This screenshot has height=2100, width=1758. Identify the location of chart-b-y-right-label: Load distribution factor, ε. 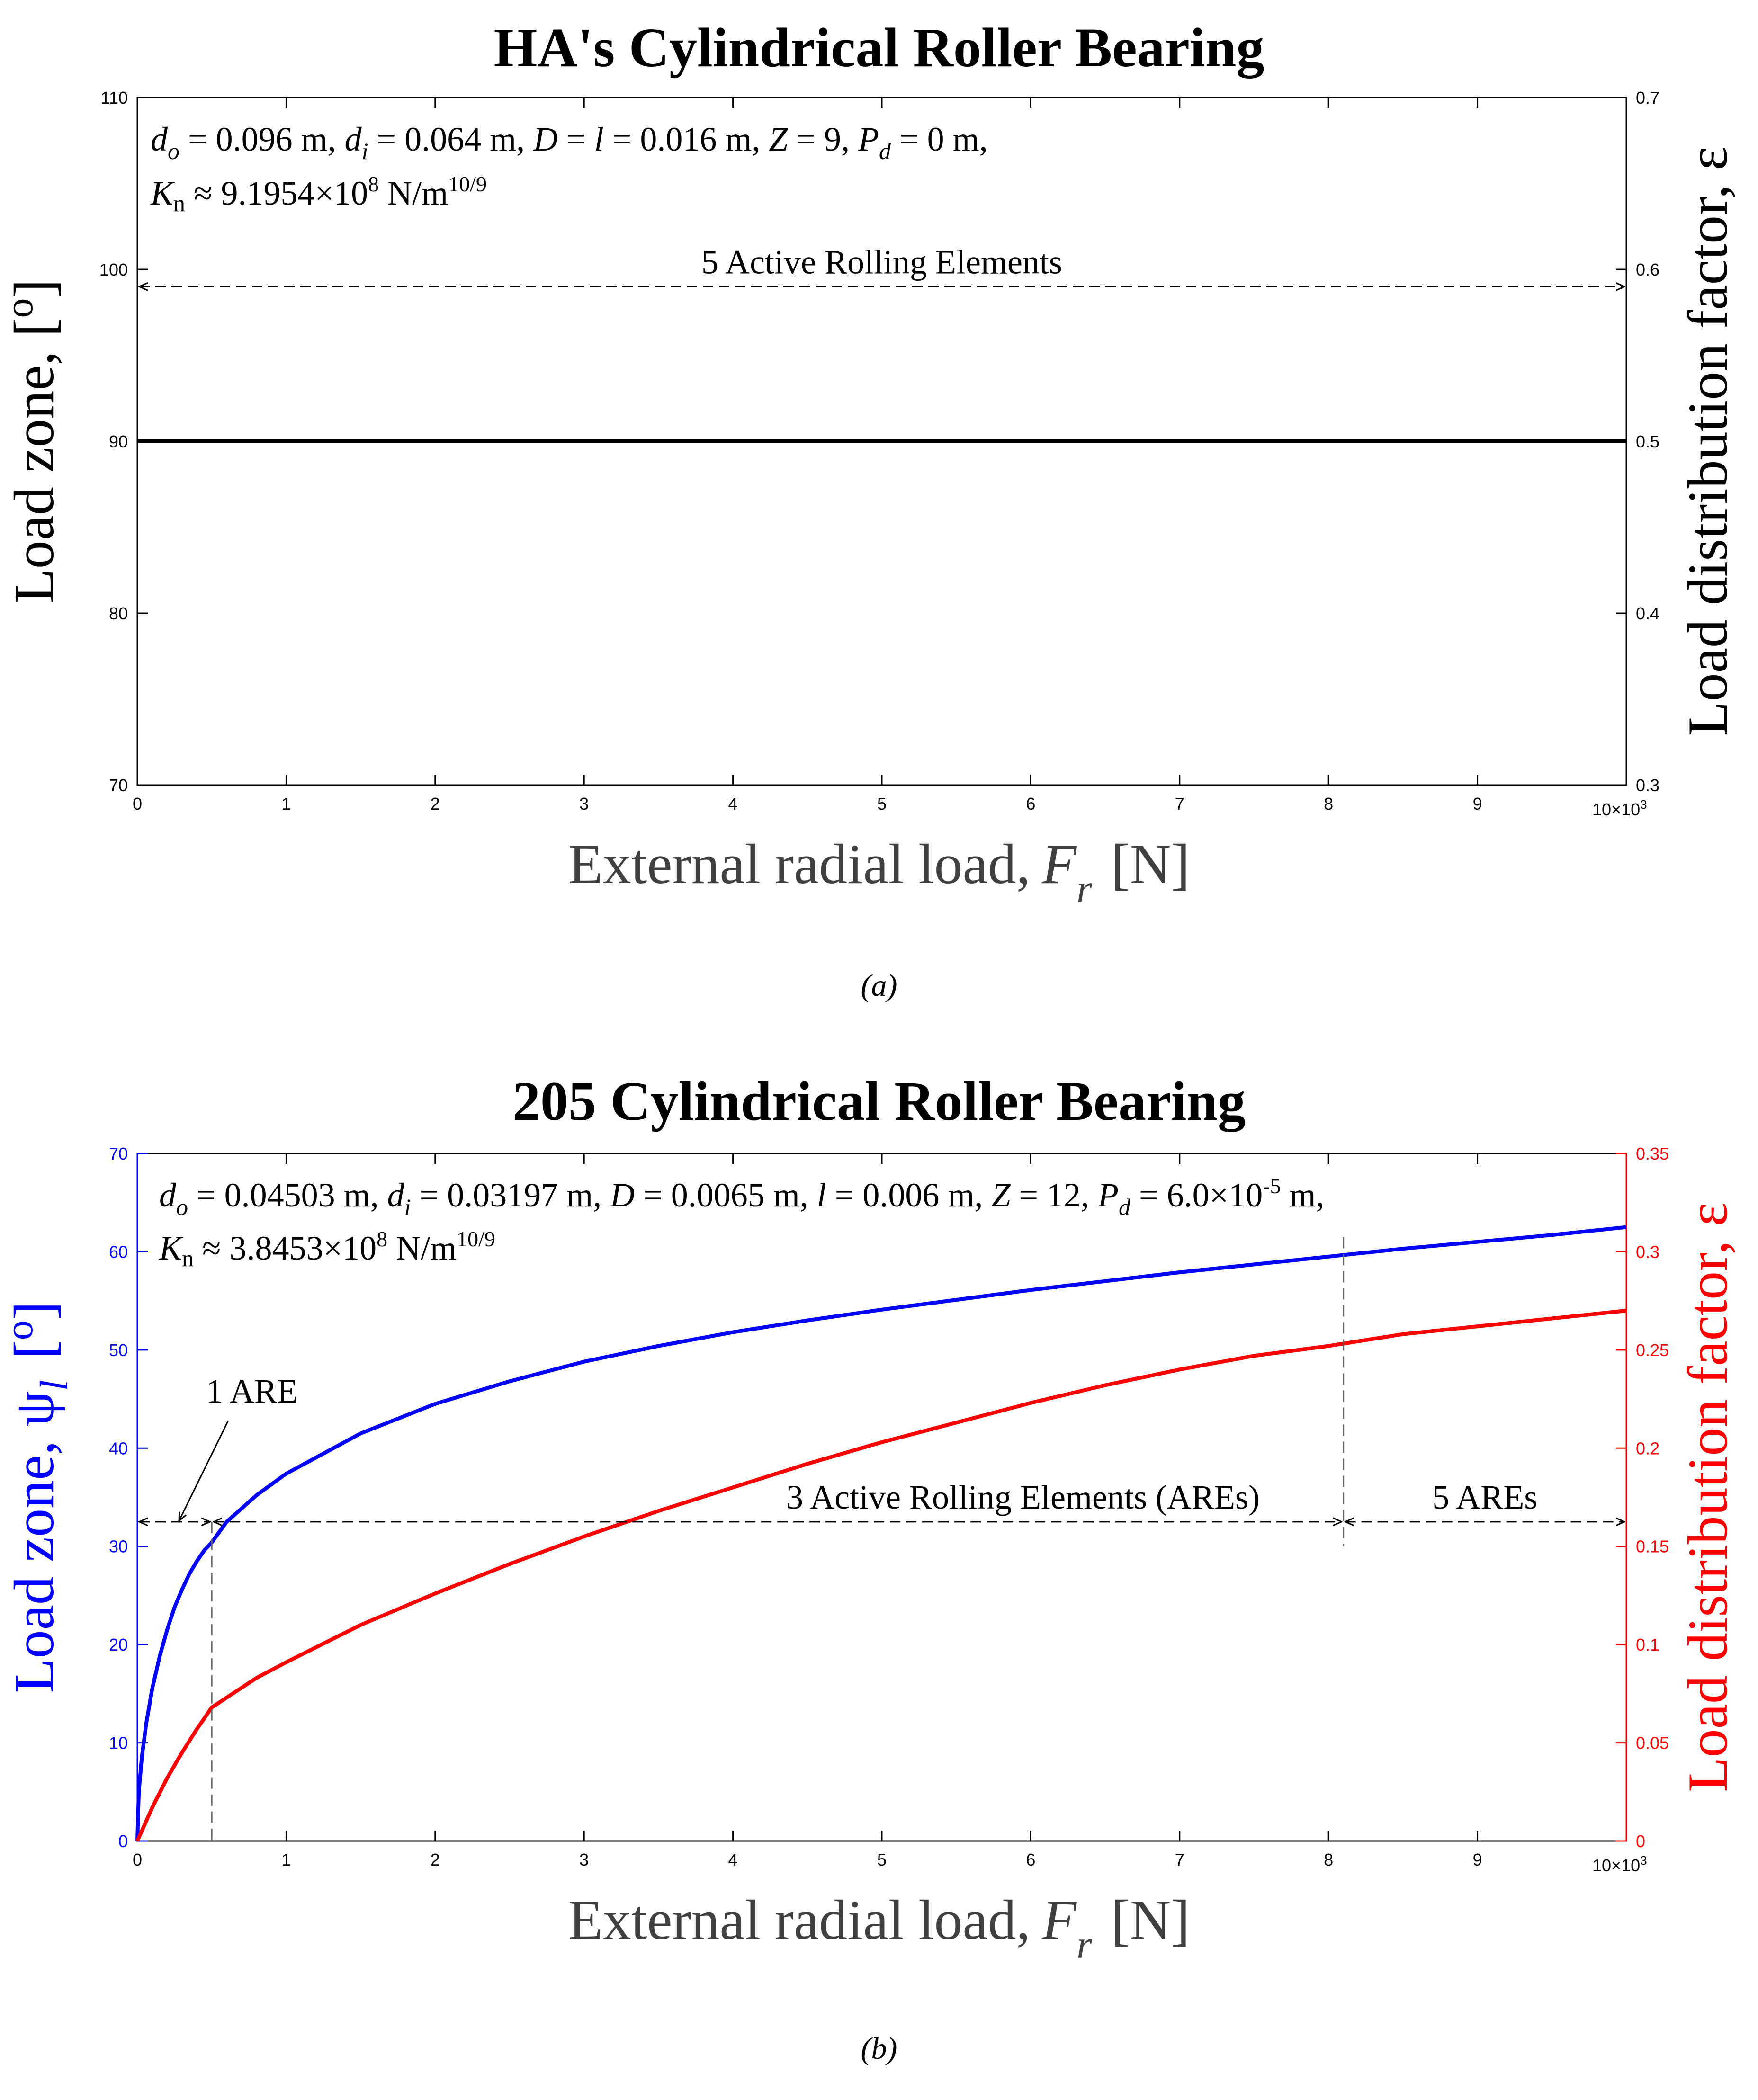
(1707, 1497).